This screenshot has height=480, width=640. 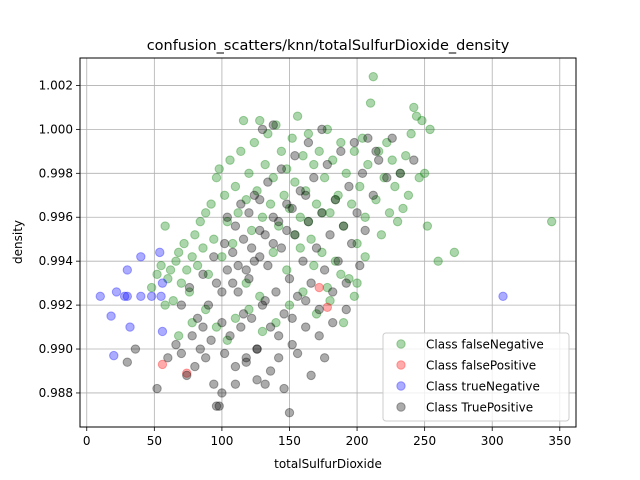 I want to click on x-tick-label: 250, so click(x=424, y=441).